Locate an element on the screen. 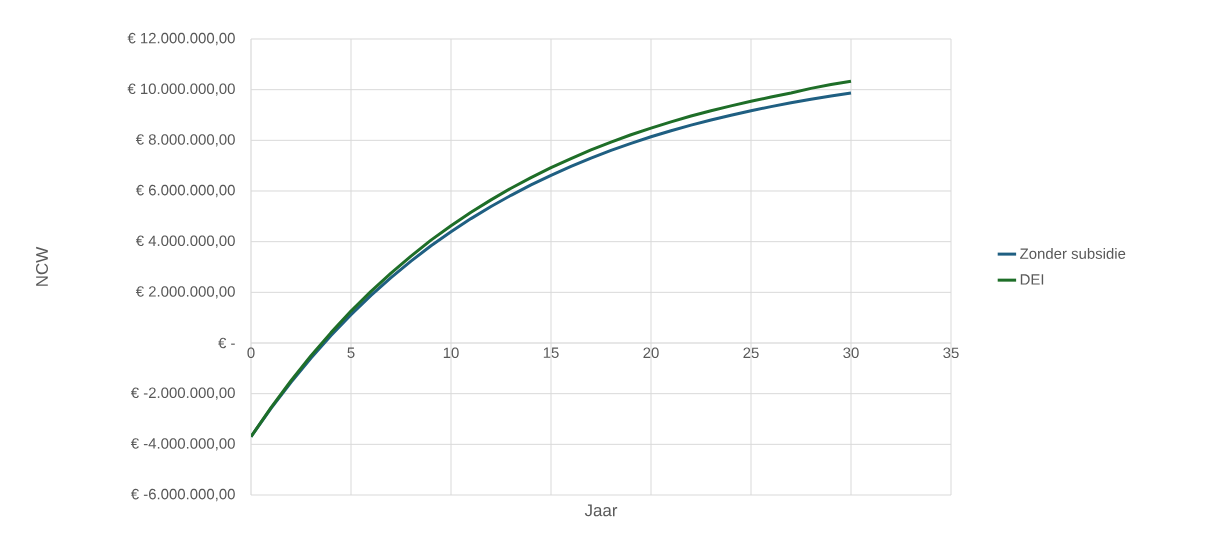 The width and height of the screenshot is (1205, 552). y-tick-label: € -4.000.000,00 is located at coordinates (182, 444).